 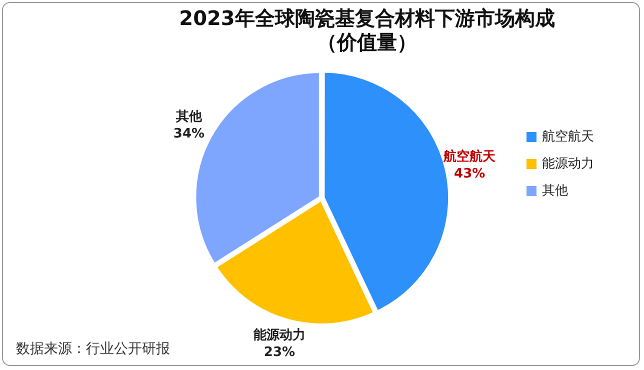 I want to click on slice-label: 航空航天, so click(x=469, y=156).